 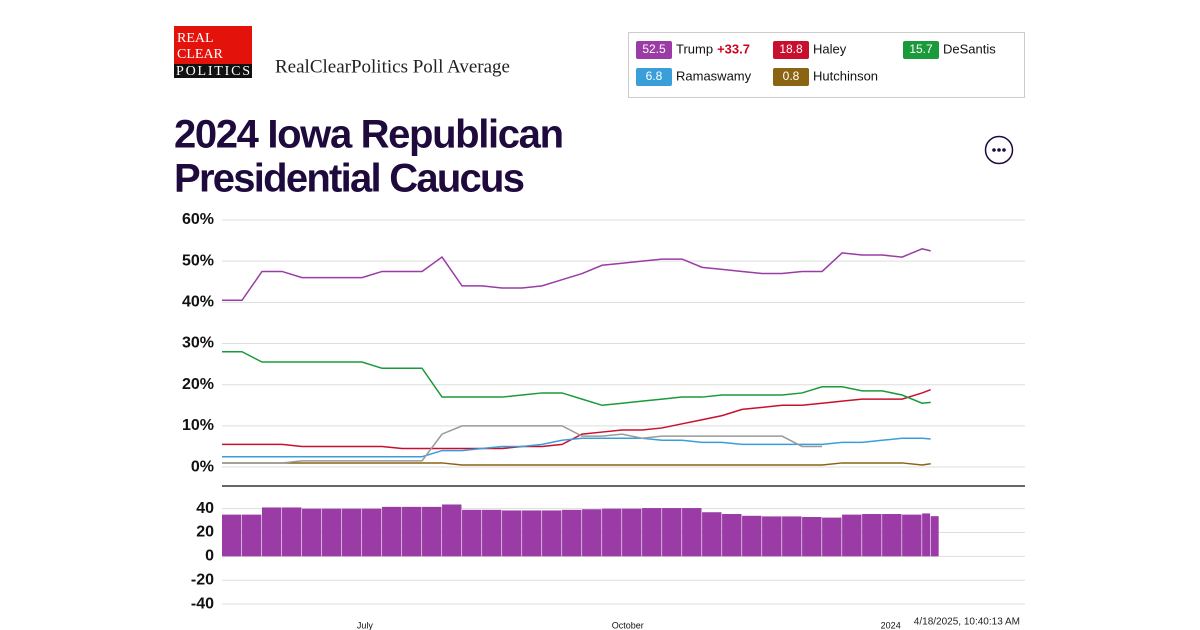 I want to click on legend-value: 15.7, so click(x=921, y=49).